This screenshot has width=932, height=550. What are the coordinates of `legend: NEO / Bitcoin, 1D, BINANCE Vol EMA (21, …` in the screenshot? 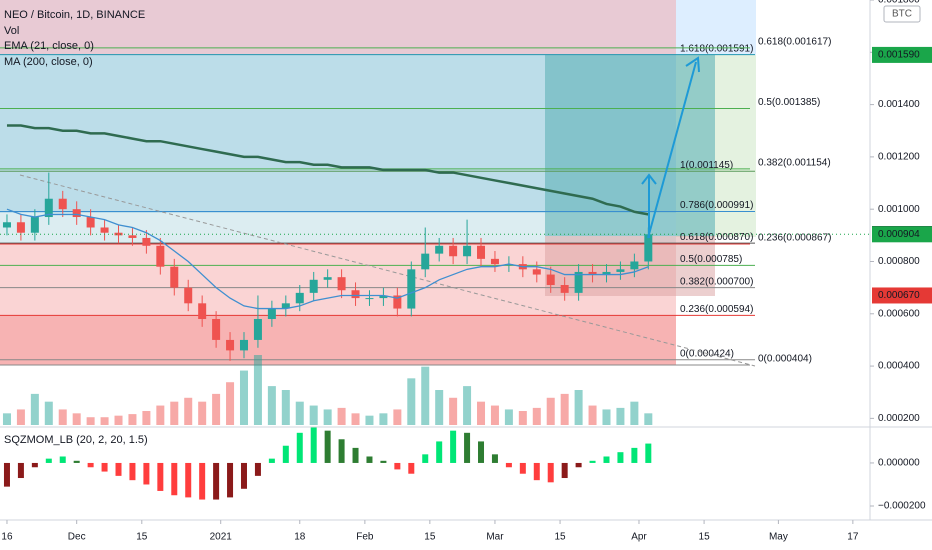 It's located at (76, 227).